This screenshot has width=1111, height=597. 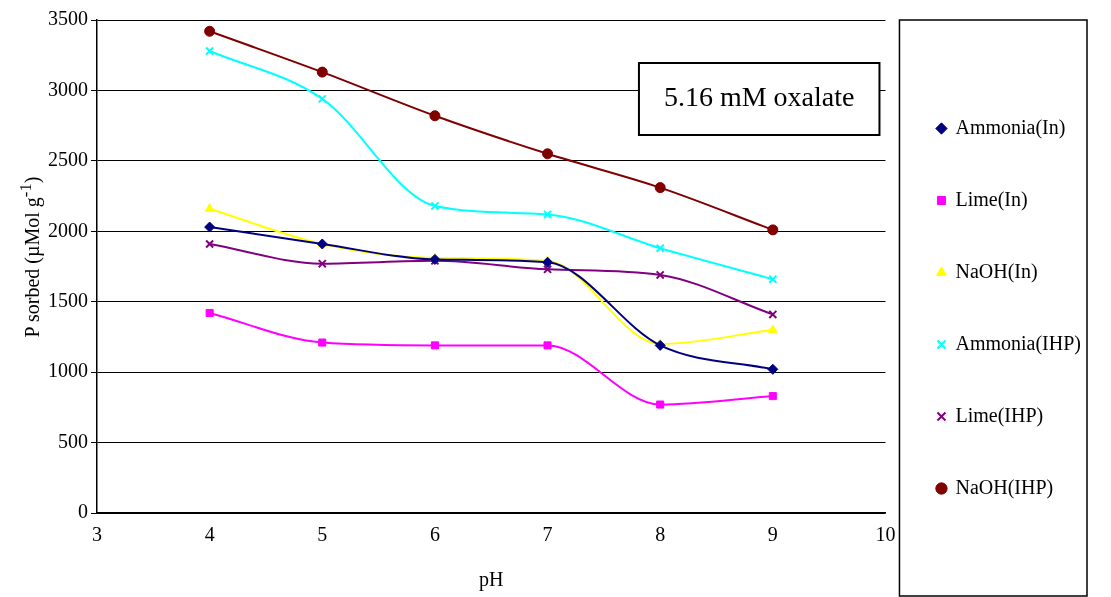 What do you see at coordinates (68, 18) in the screenshot?
I see `y-tick-label: 3500` at bounding box center [68, 18].